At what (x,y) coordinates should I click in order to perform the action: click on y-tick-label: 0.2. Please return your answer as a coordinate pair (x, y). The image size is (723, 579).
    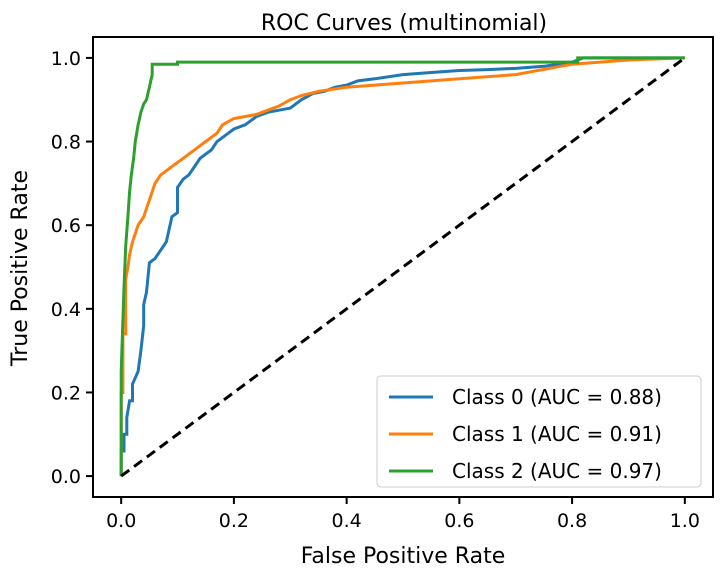
    Looking at the image, I should click on (66, 393).